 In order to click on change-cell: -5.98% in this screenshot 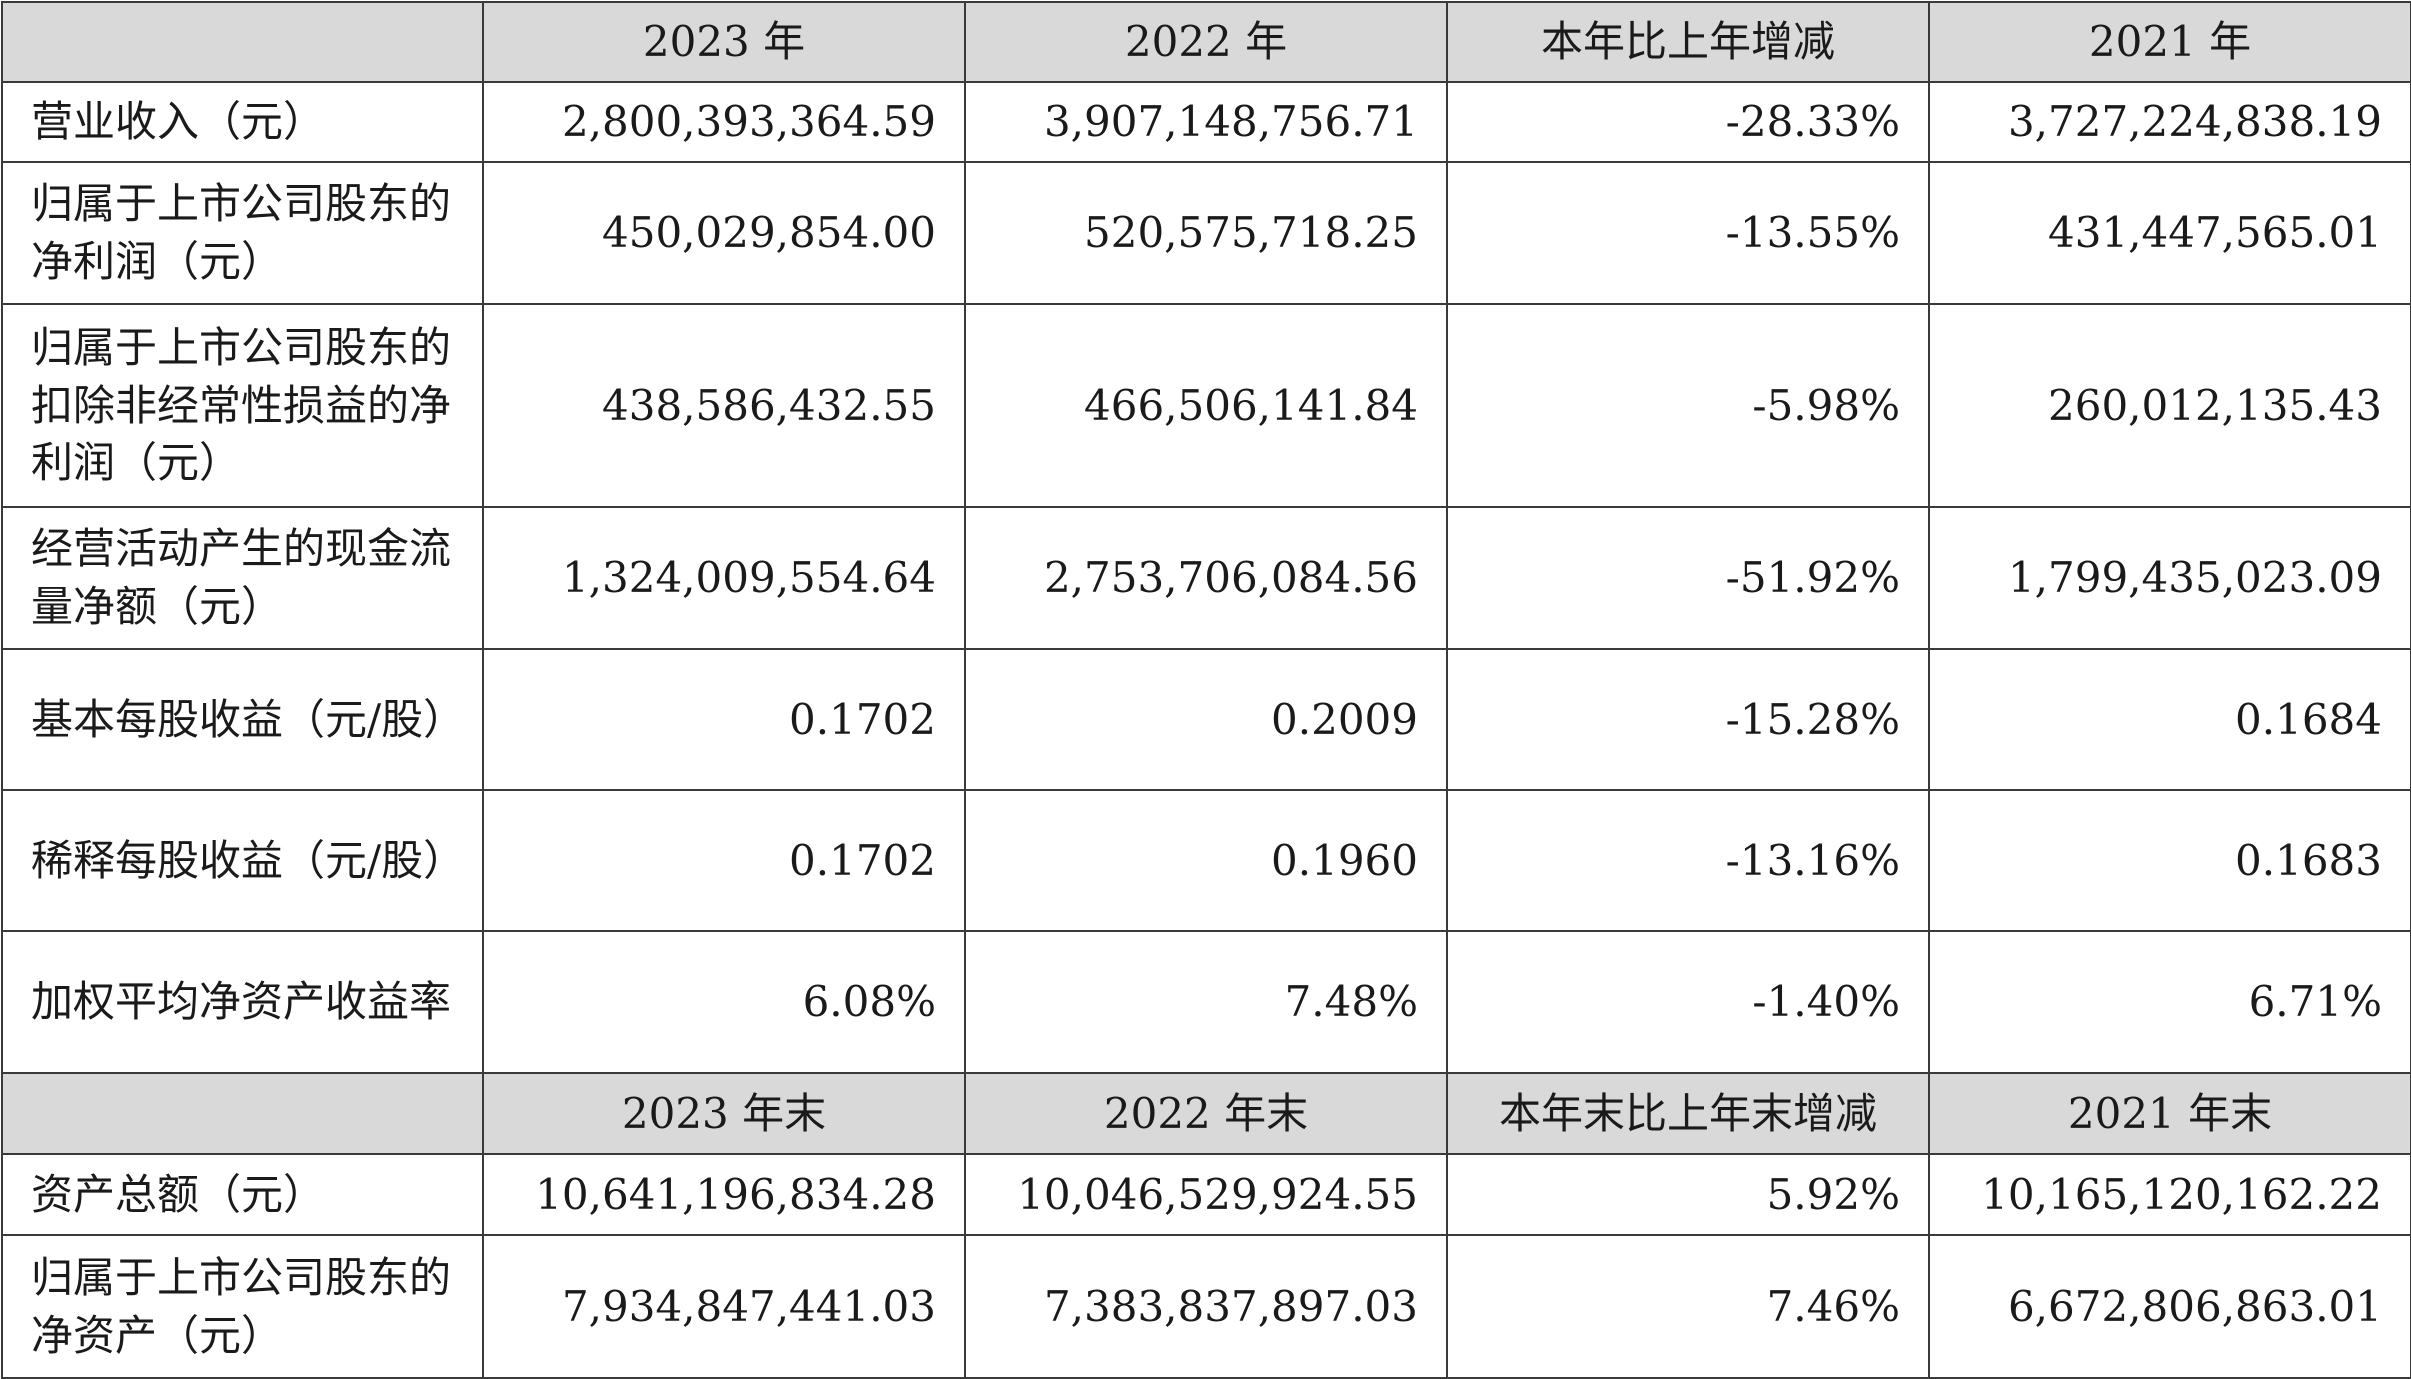, I will do `click(1688, 405)`.